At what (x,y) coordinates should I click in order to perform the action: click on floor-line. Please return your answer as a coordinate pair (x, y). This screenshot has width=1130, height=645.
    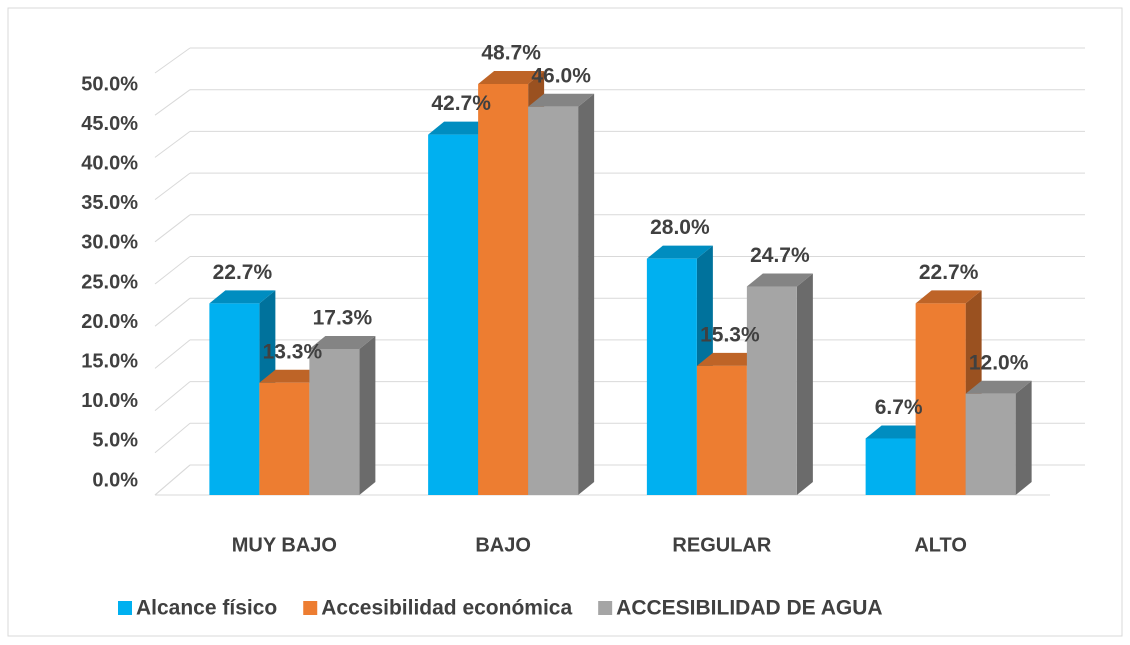
    Looking at the image, I should click on (172, 480).